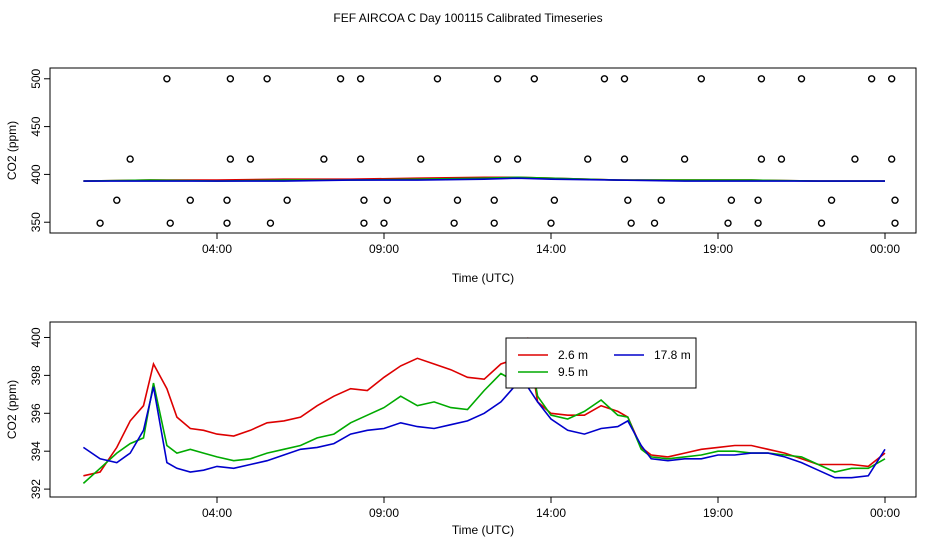 The height and width of the screenshot is (540, 936). I want to click on legend: 2.6 m 17.8 m 9.5 m, so click(601, 363).